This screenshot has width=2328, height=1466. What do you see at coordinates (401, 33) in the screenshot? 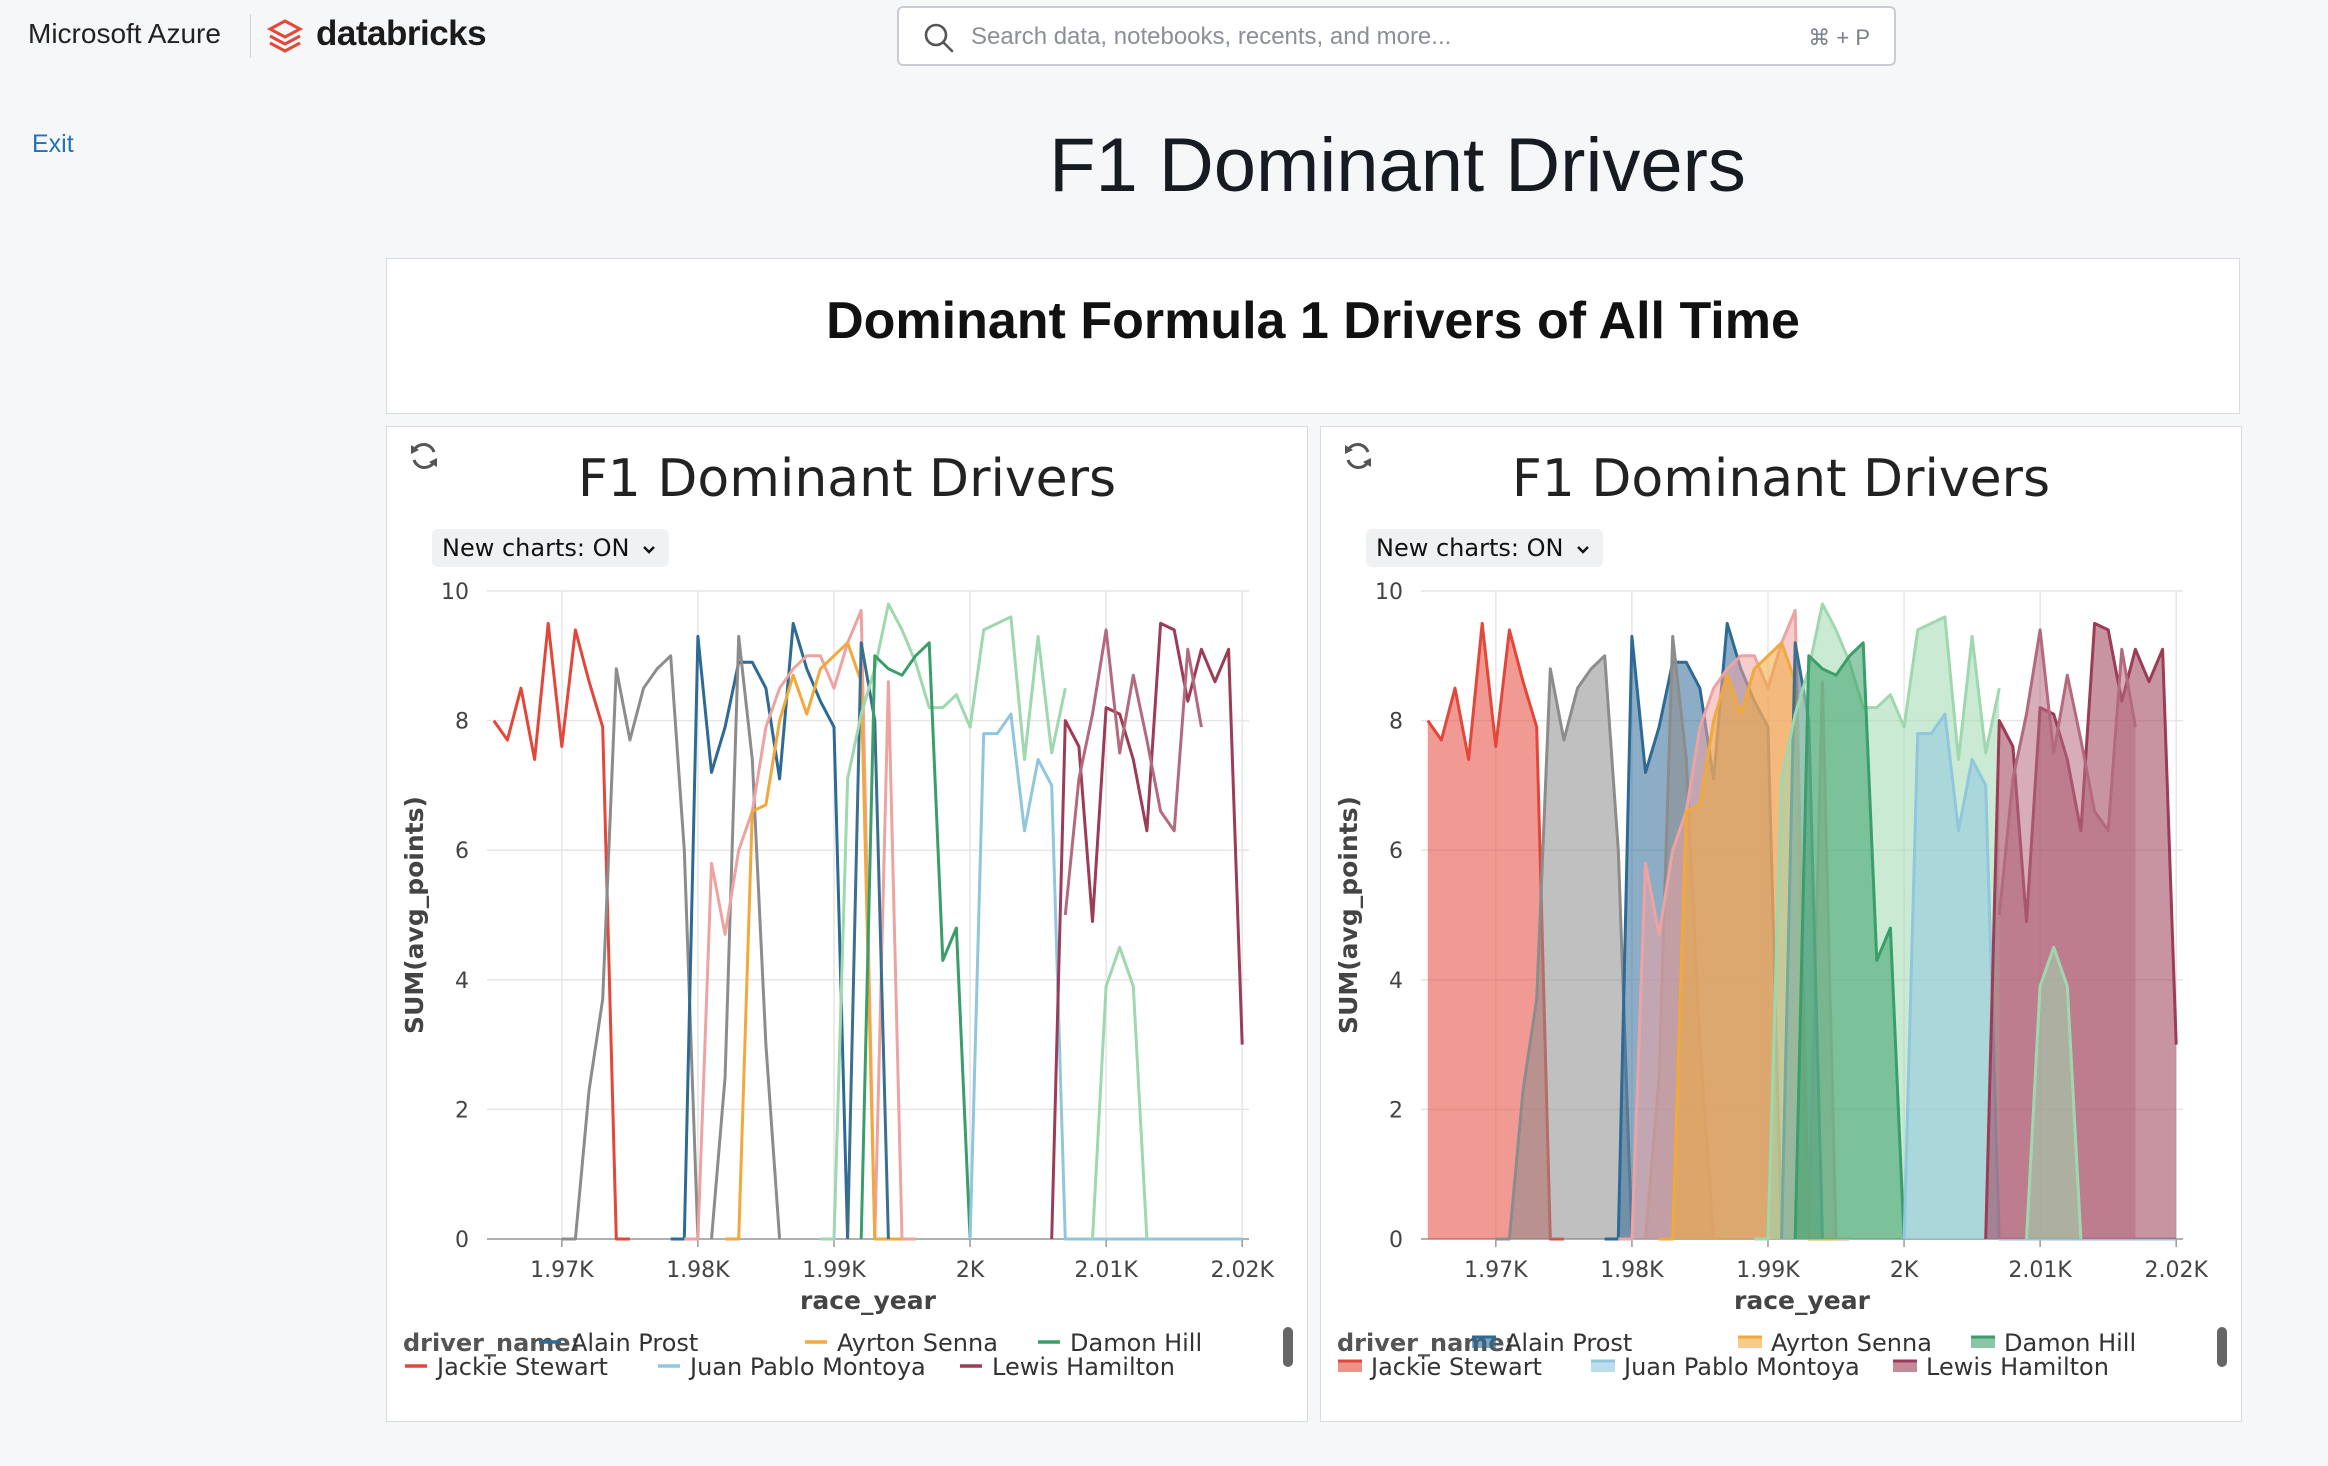
I see `databricks-brand: databricks` at bounding box center [401, 33].